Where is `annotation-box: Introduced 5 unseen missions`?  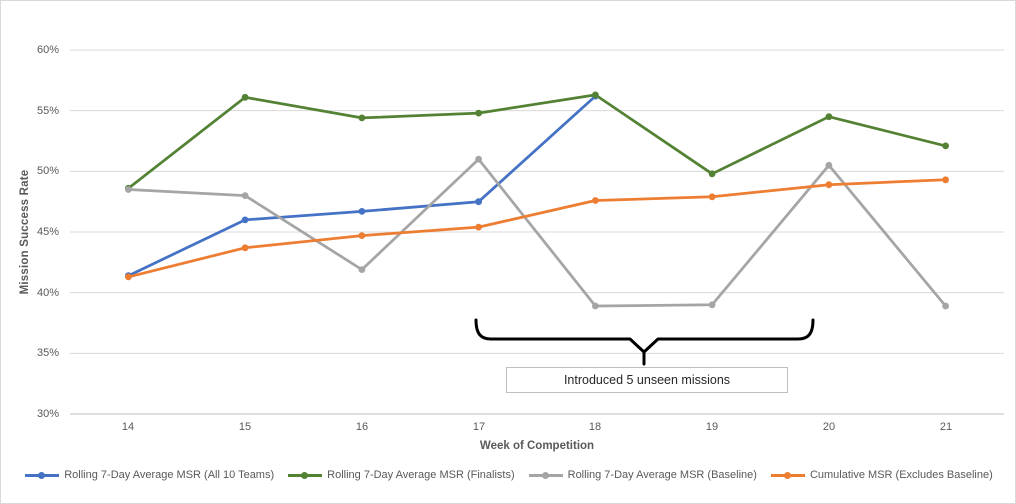
annotation-box: Introduced 5 unseen missions is located at coordinates (647, 380).